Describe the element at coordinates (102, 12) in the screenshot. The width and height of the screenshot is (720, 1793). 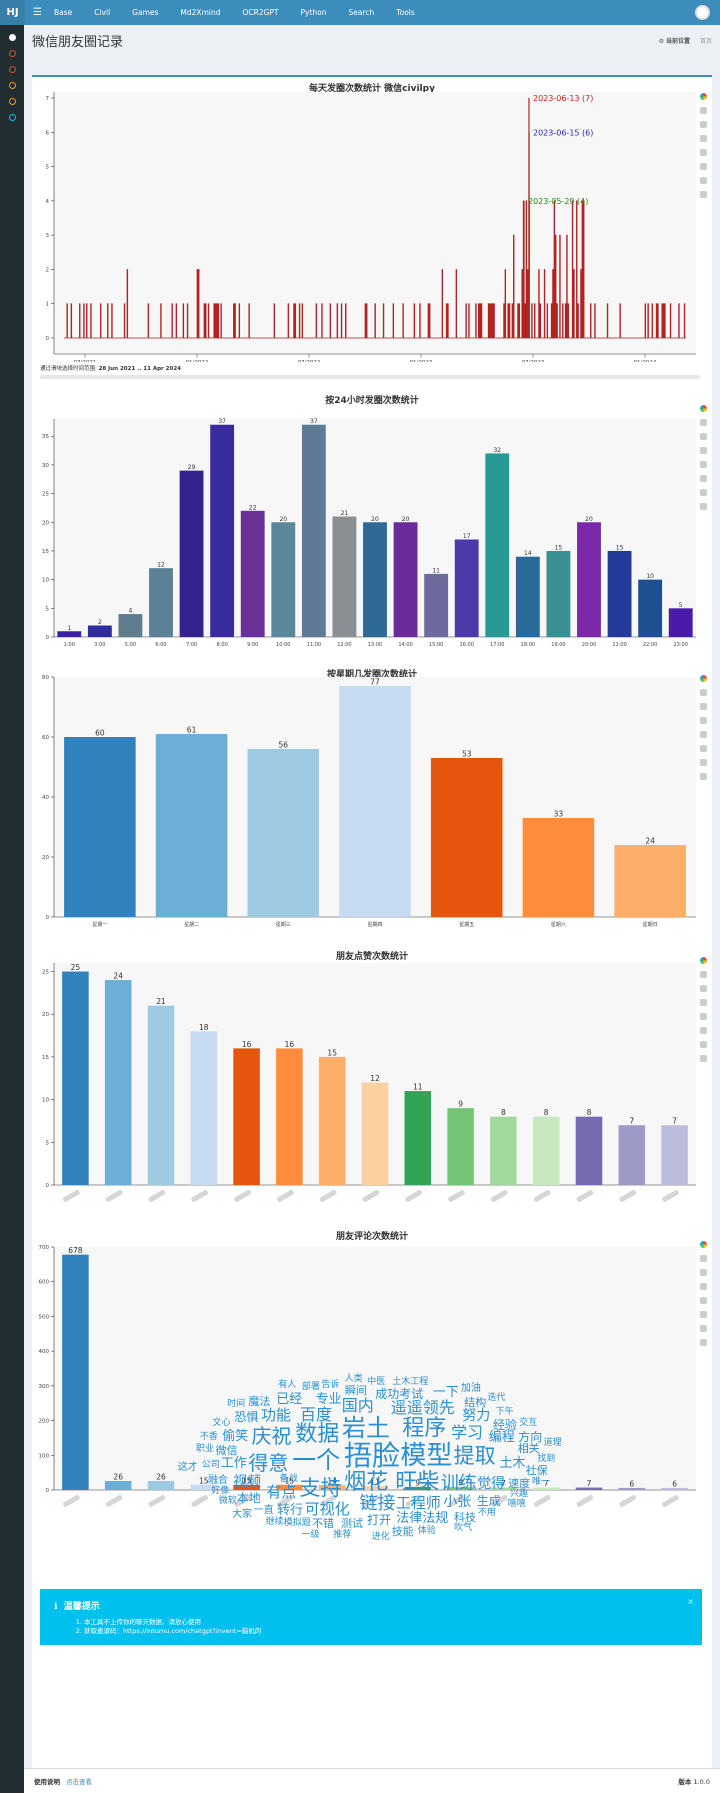
I see `nav-item-civil: Civil` at that location.